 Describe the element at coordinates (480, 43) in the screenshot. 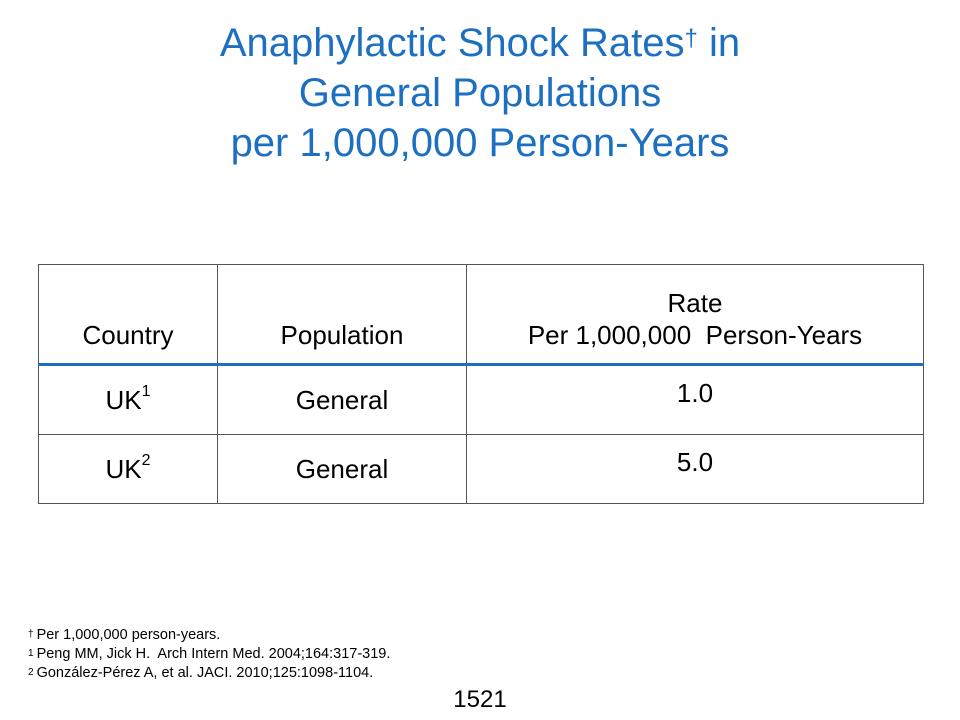

I see `title-line-1: Anaphylactic Shock Rates† in` at that location.